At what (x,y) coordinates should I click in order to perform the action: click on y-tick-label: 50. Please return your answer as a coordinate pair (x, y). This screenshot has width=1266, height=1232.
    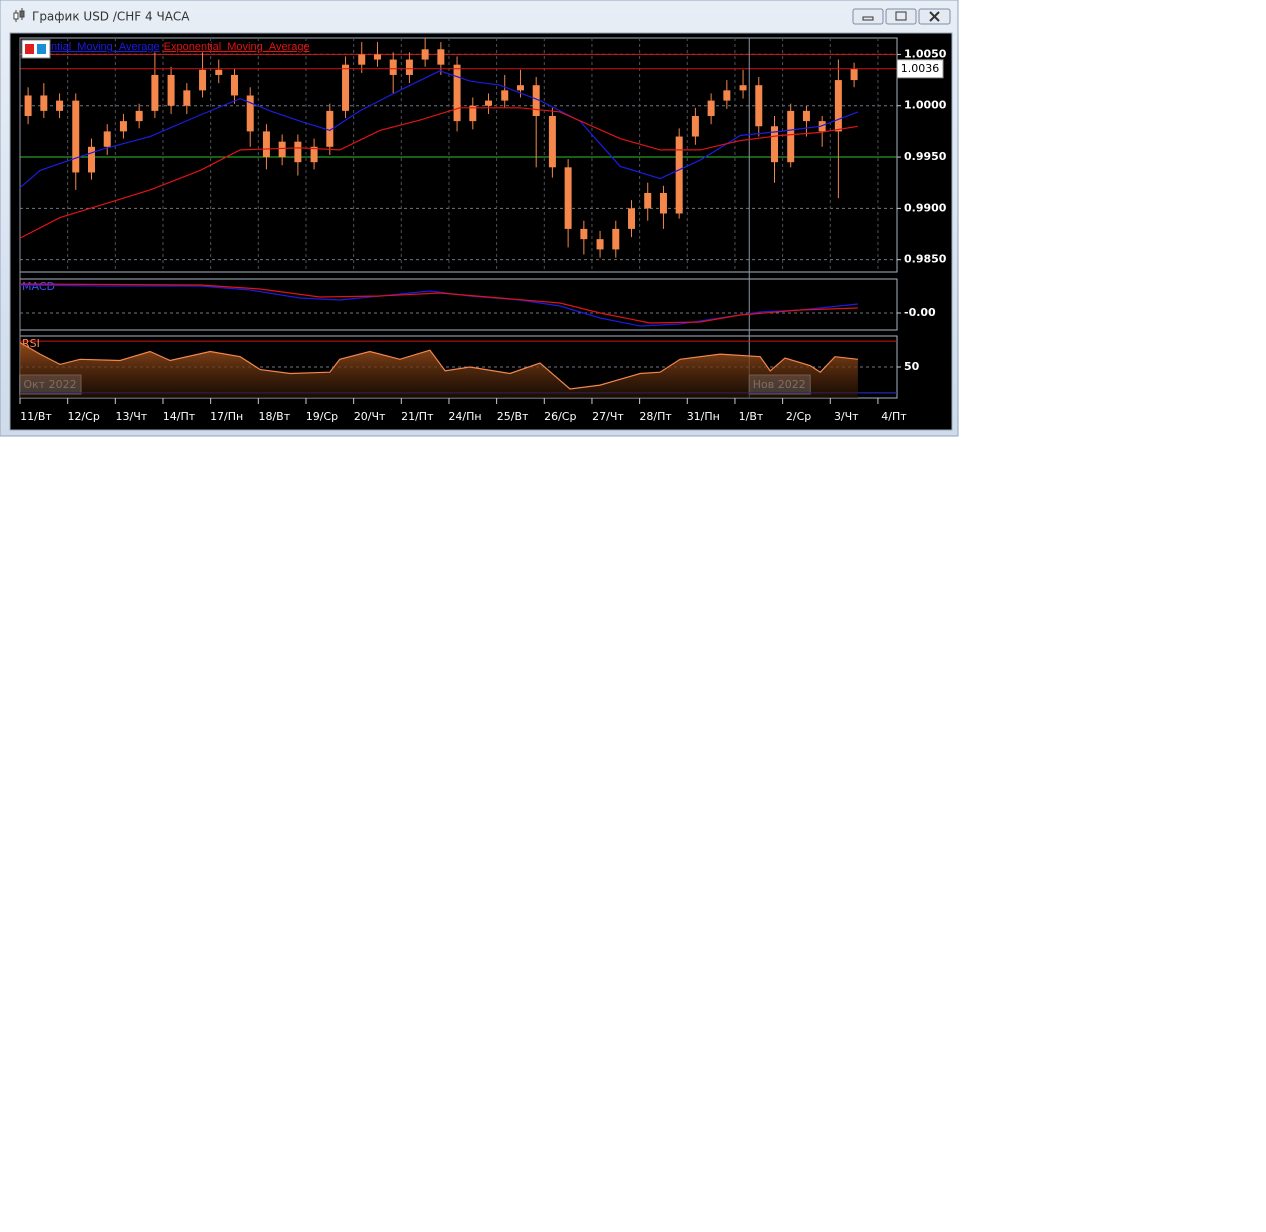
    Looking at the image, I should click on (912, 366).